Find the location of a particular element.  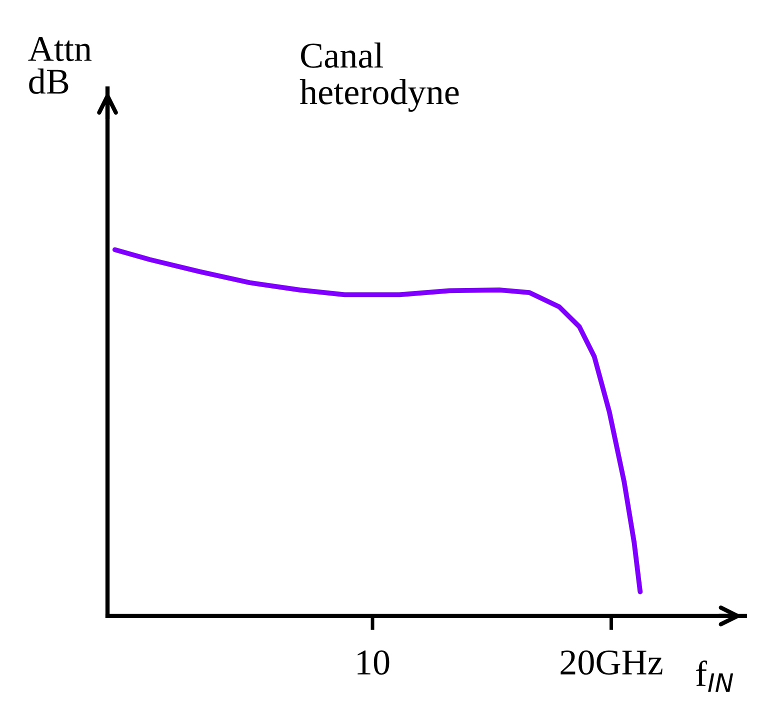

chart-title: Canal heterodyne is located at coordinates (379, 77).